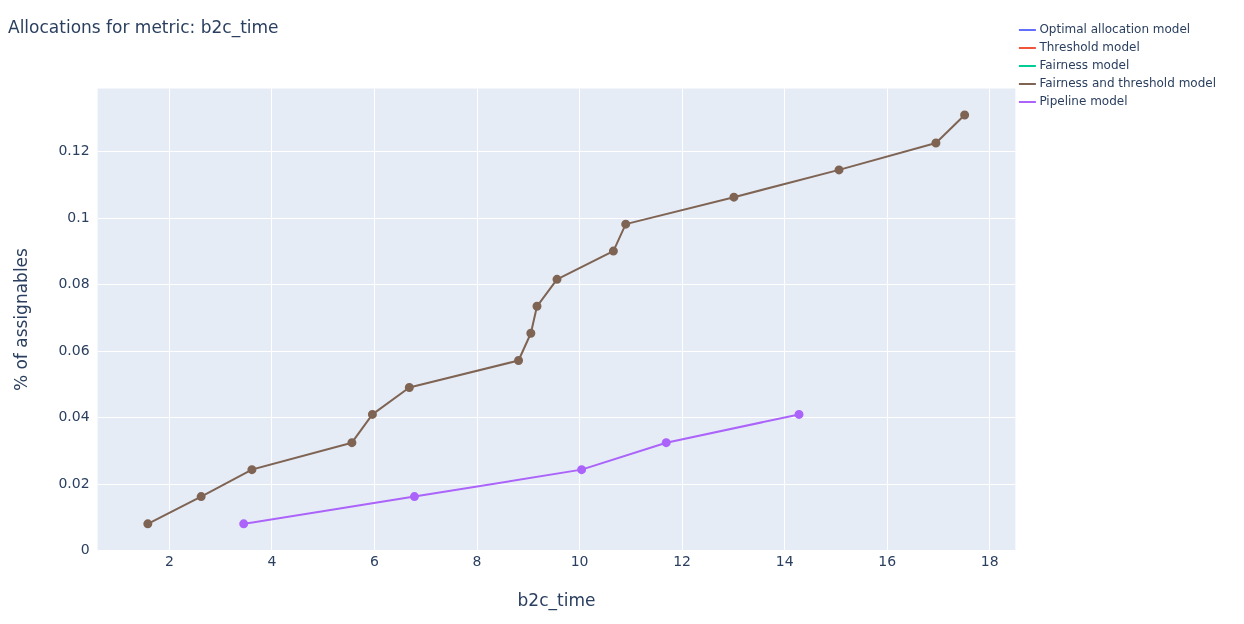 The width and height of the screenshot is (1244, 624). Describe the element at coordinates (20, 319) in the screenshot. I see `y-axis-title: % of assignables` at that location.